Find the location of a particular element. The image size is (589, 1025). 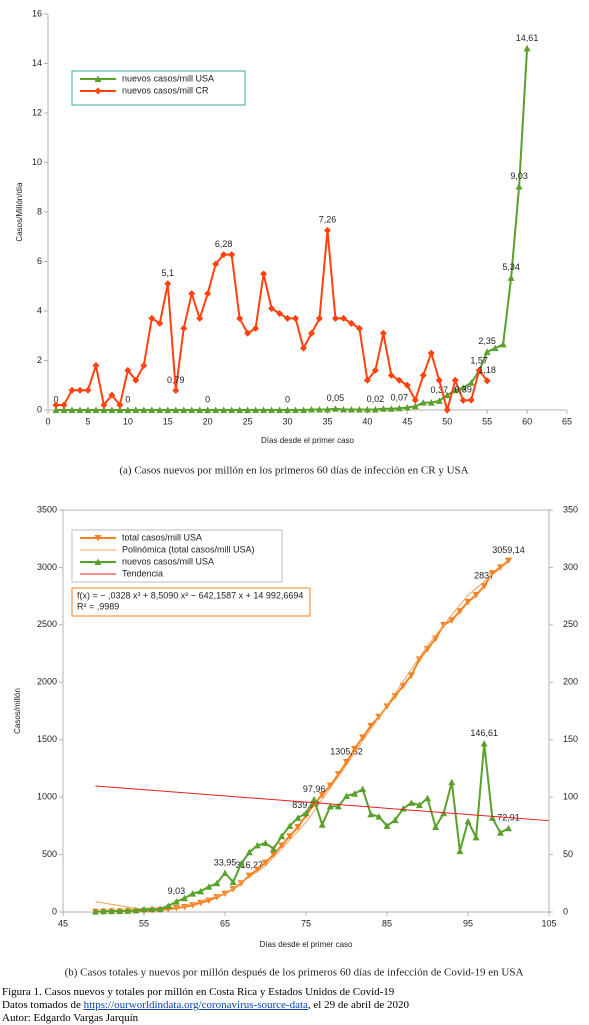

data-label: 0,07 is located at coordinates (400, 398).